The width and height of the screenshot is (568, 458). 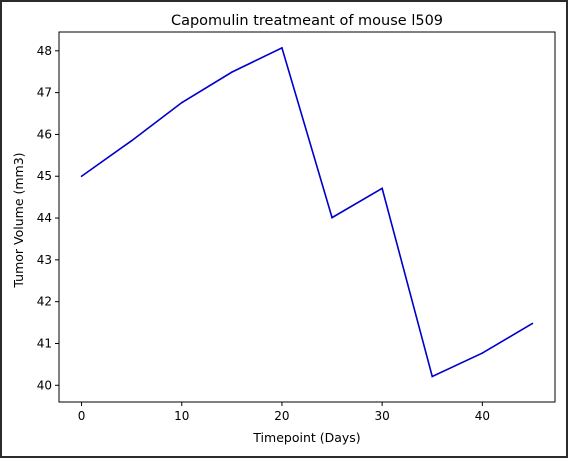 I want to click on x-axis-title: Timepoint (Days), so click(x=306, y=437).